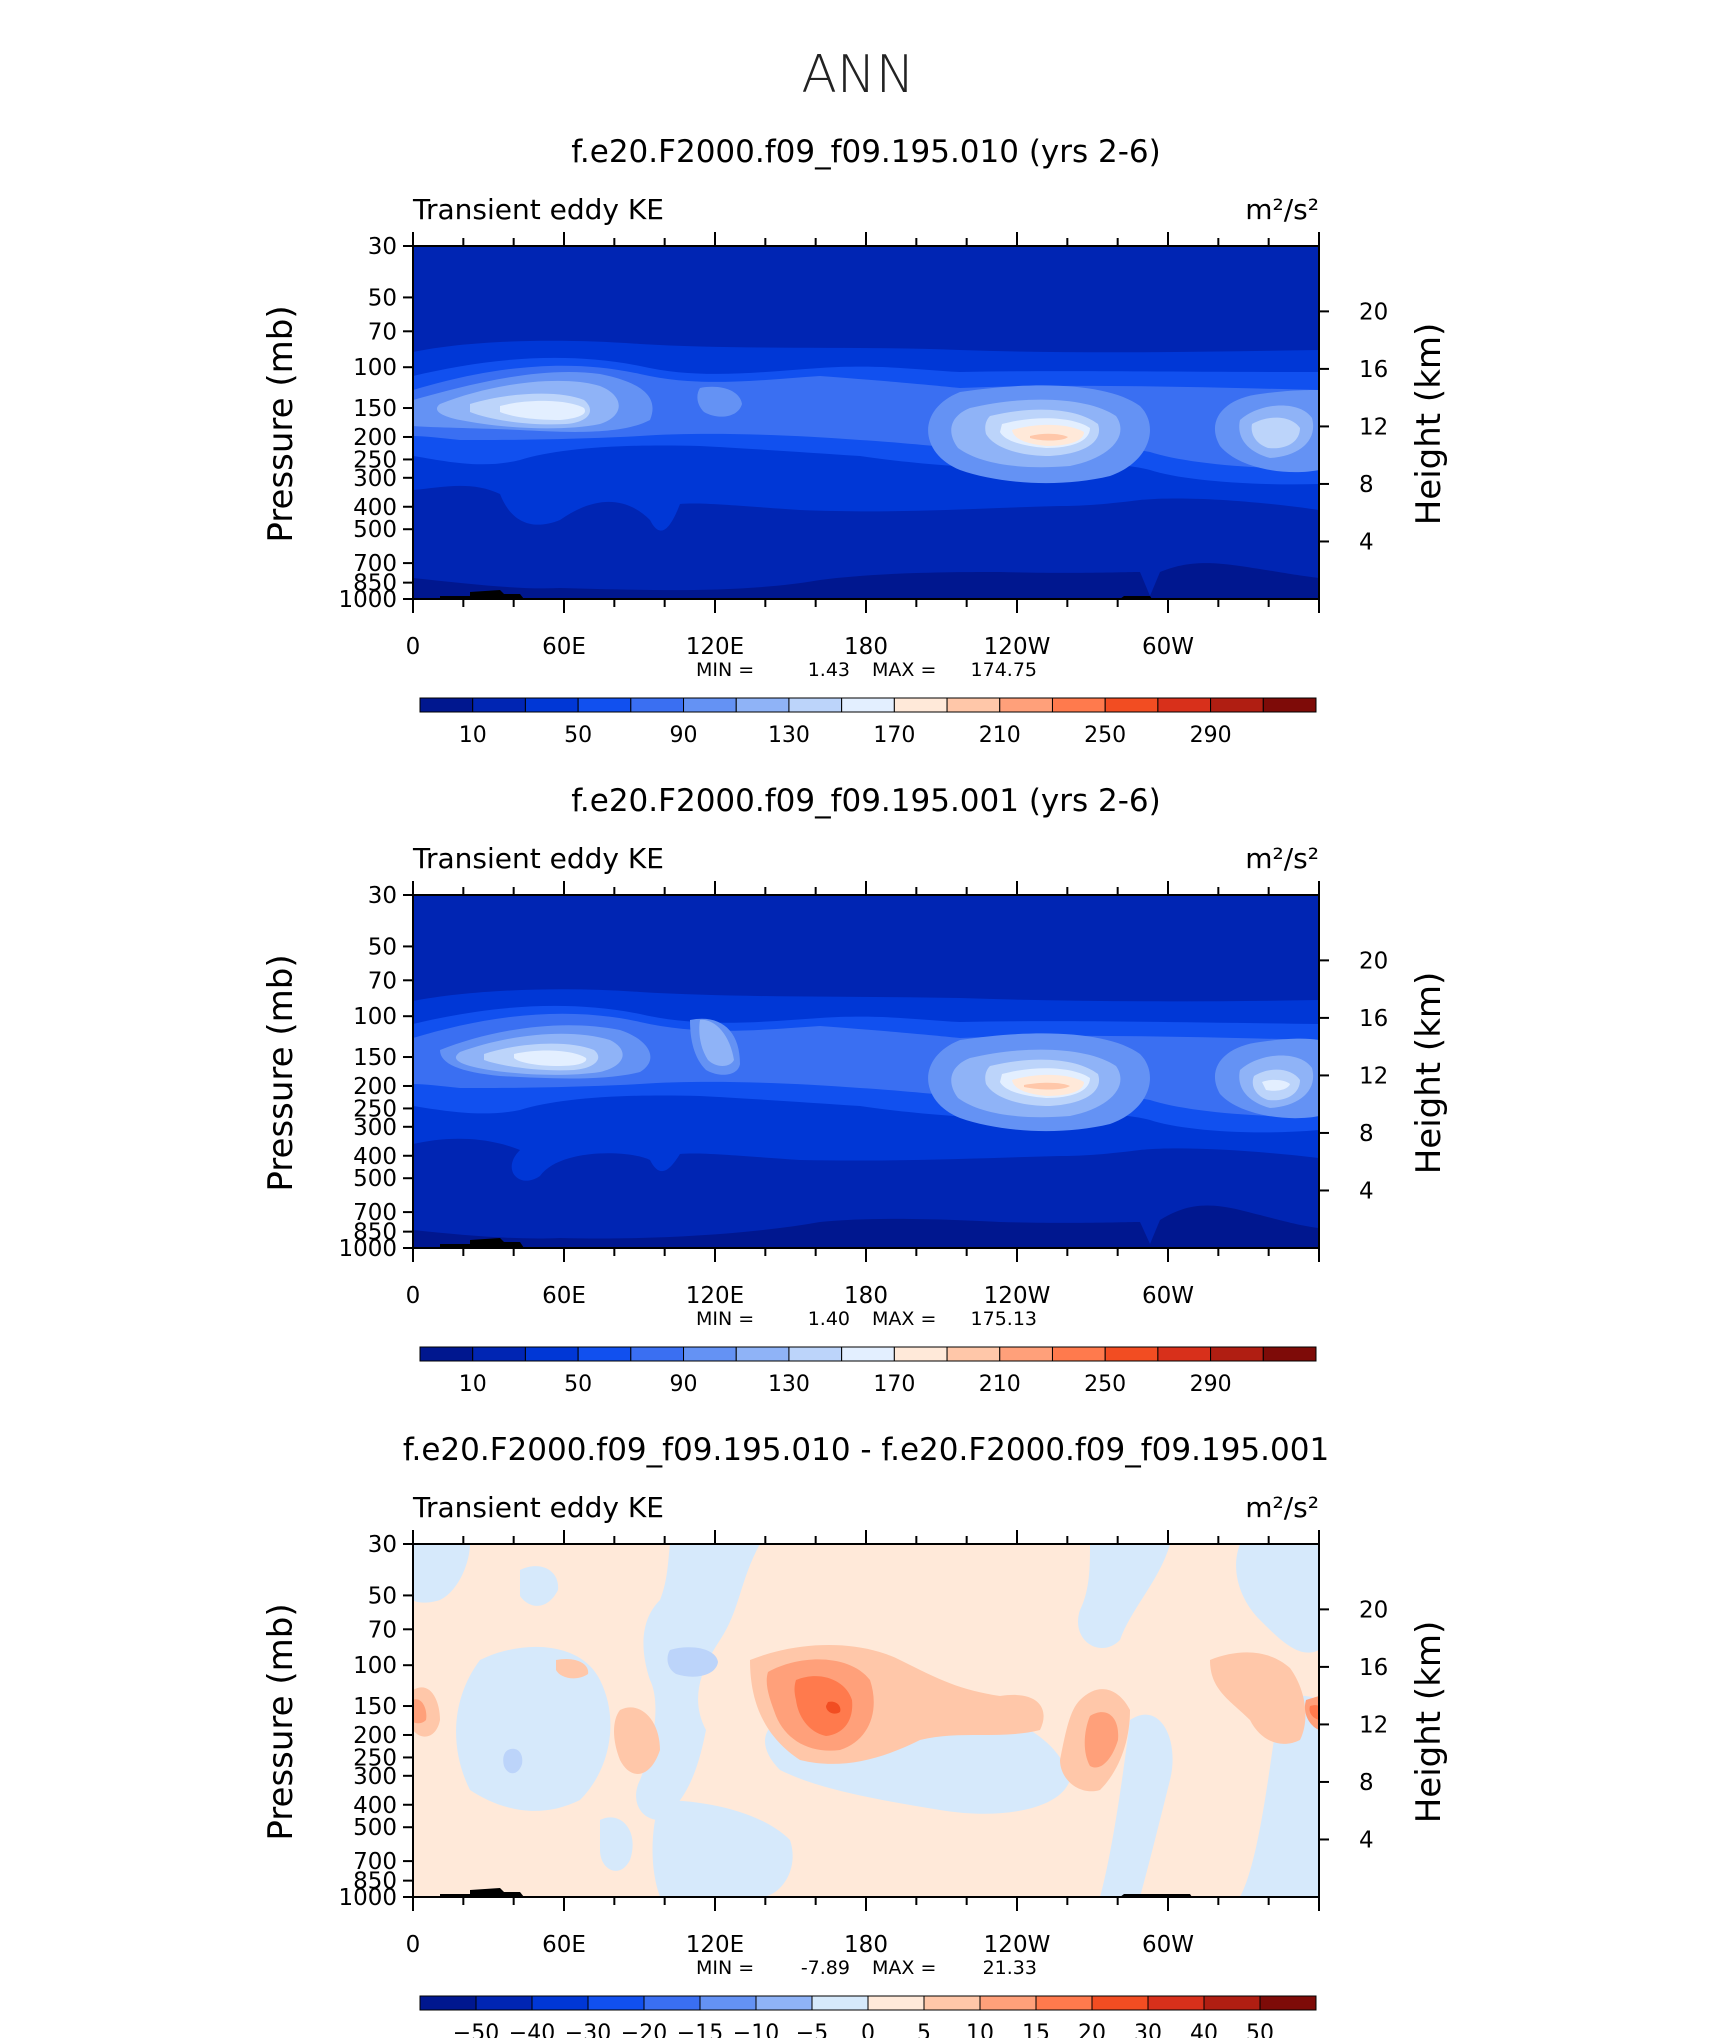  I want to click on colorbar-label: 130, so click(789, 735).